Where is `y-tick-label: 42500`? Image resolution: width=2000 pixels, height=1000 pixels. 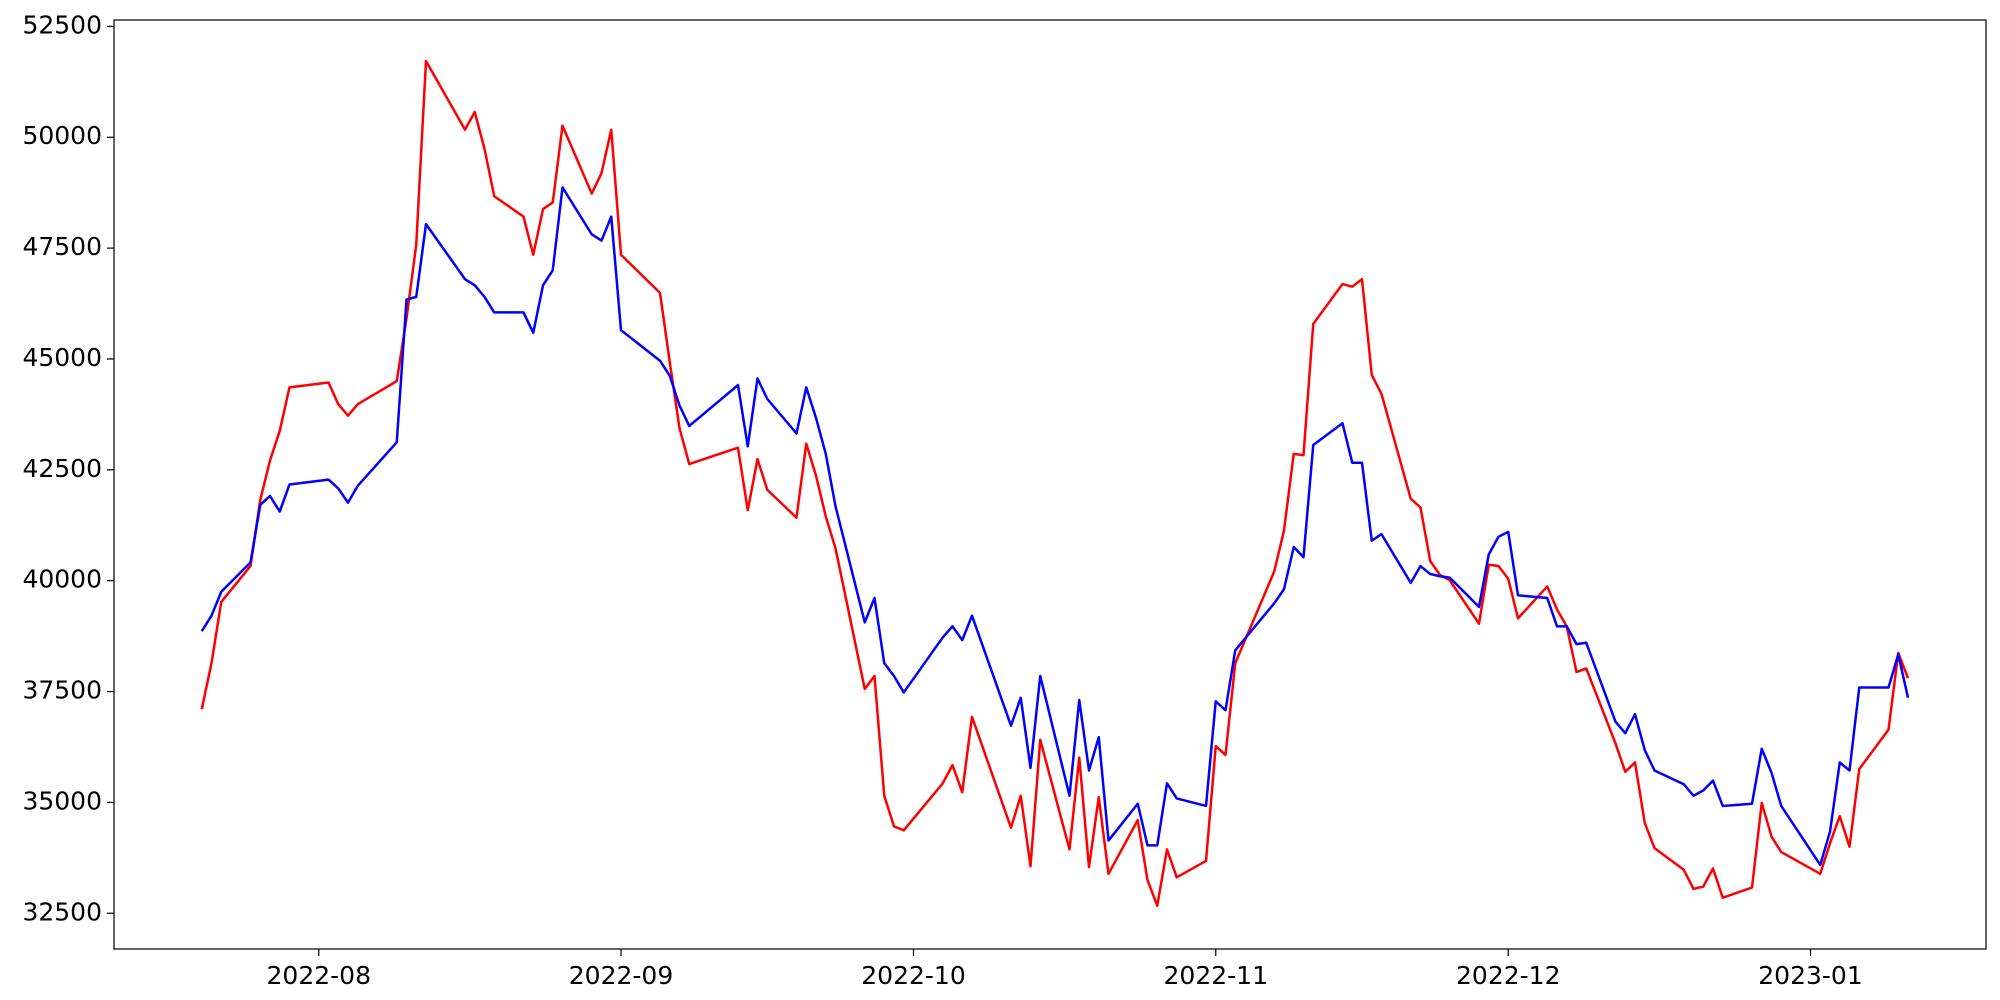
y-tick-label: 42500 is located at coordinates (62, 468).